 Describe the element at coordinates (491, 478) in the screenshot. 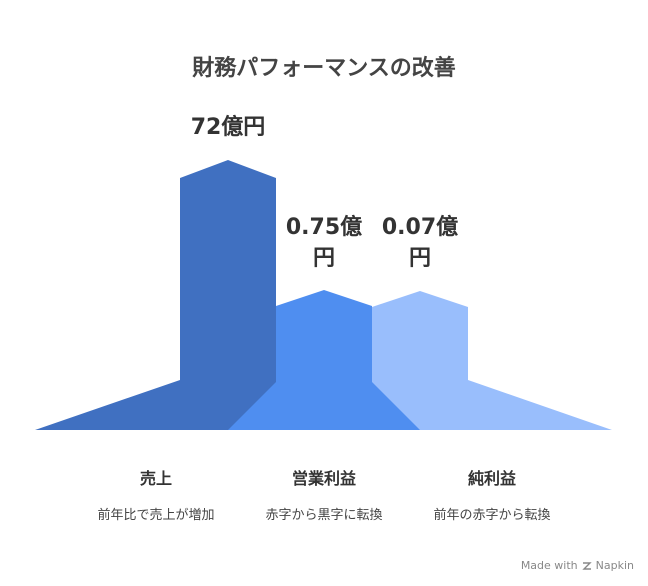

I see `item-name: 純利益` at that location.